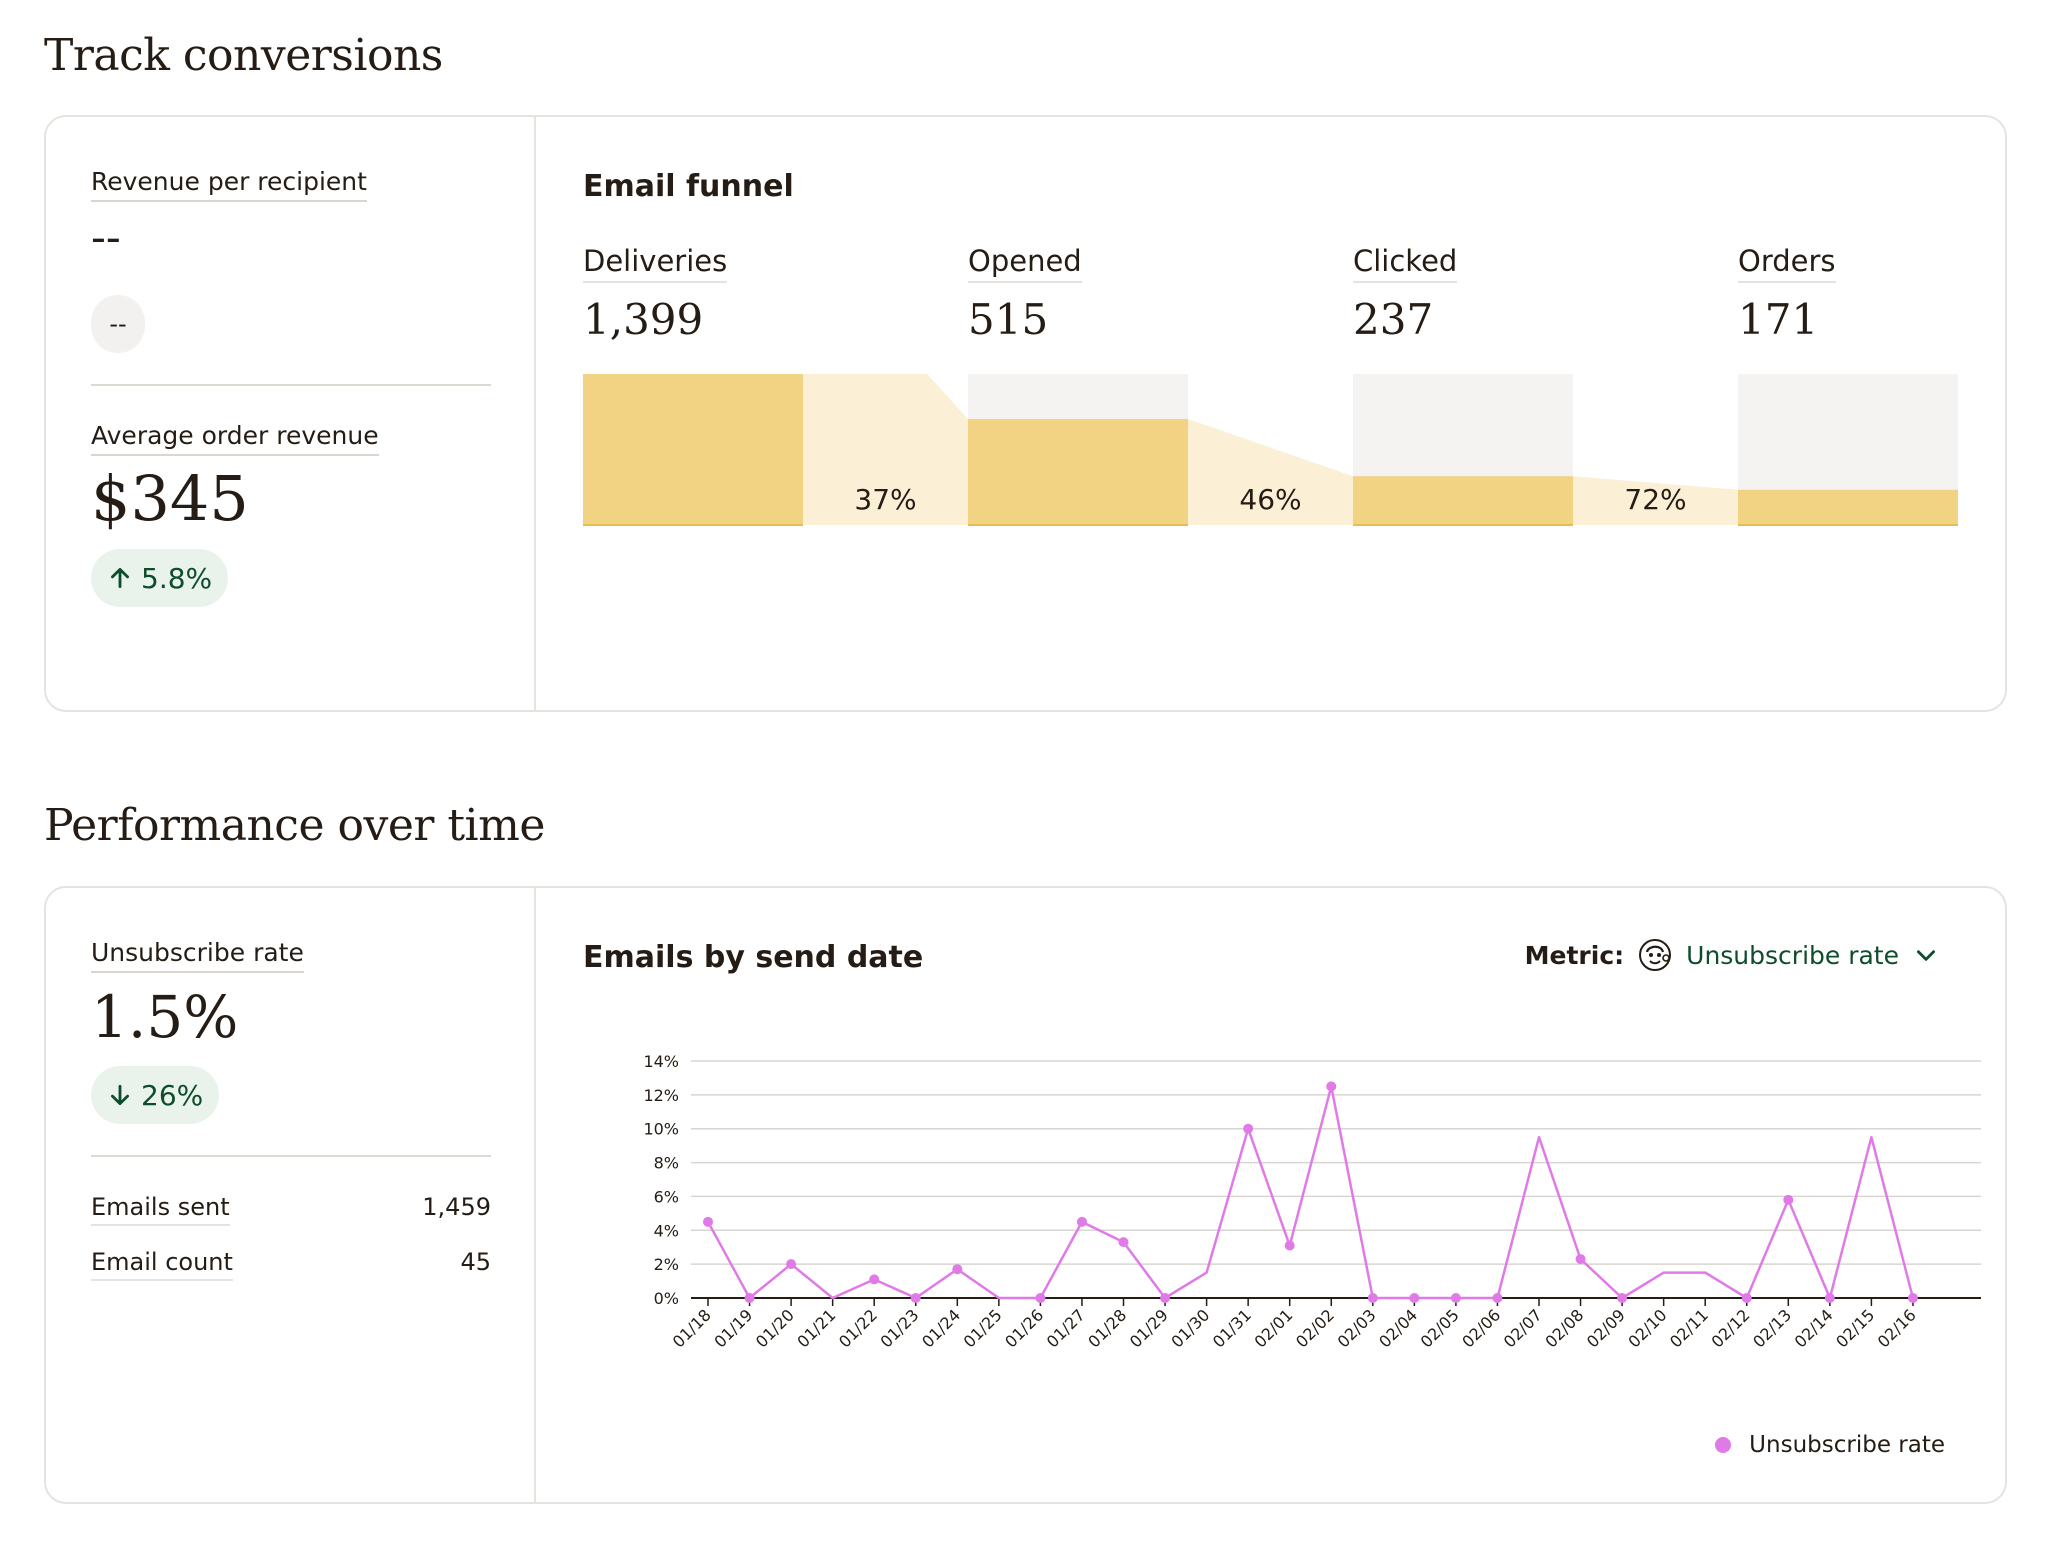 The width and height of the screenshot is (2048, 1543). Describe the element at coordinates (816, 1328) in the screenshot. I see `x-tick-label: 01/21` at that location.